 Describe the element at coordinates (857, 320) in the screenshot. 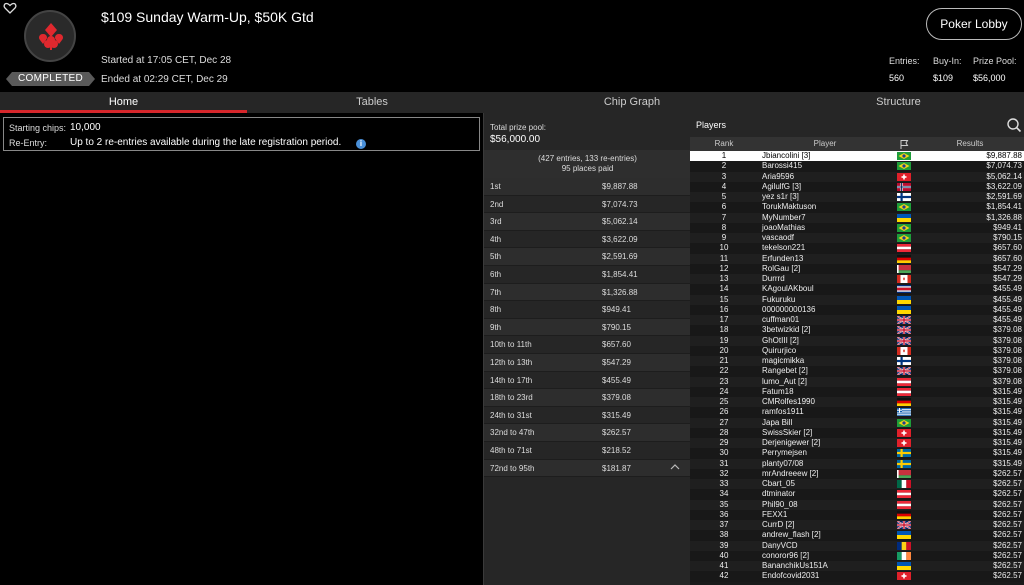

I see `player-row: 17 cuffman01 $455.49` at that location.